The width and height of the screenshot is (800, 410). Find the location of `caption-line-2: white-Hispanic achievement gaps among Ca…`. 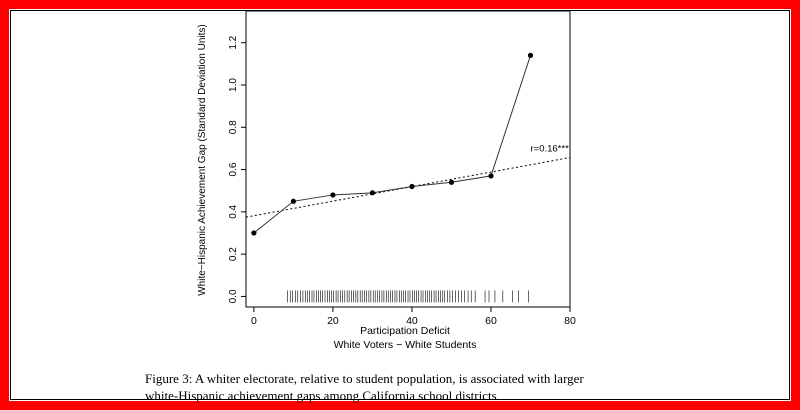

caption-line-2: white-Hispanic achievement gaps among Ca… is located at coordinates (321, 395).